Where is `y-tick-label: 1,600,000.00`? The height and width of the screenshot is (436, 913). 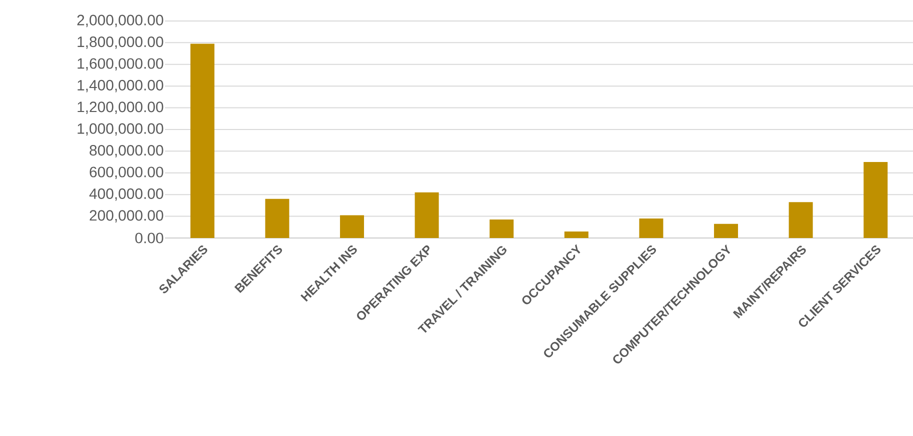
y-tick-label: 1,600,000.00 is located at coordinates (121, 64).